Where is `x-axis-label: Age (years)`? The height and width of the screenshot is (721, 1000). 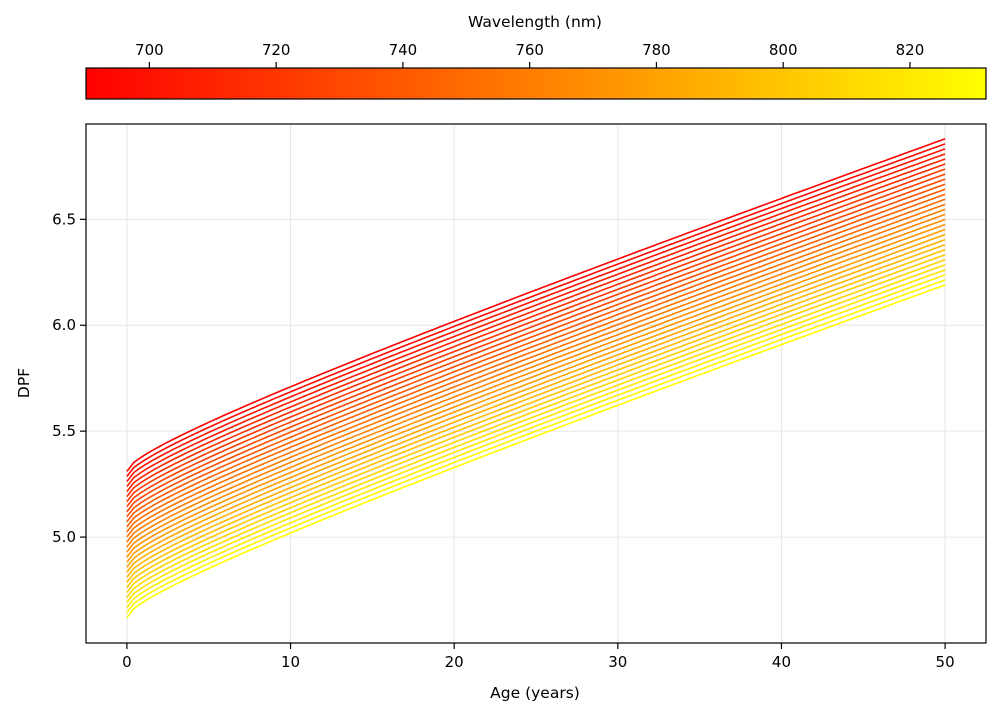
x-axis-label: Age (years) is located at coordinates (535, 693).